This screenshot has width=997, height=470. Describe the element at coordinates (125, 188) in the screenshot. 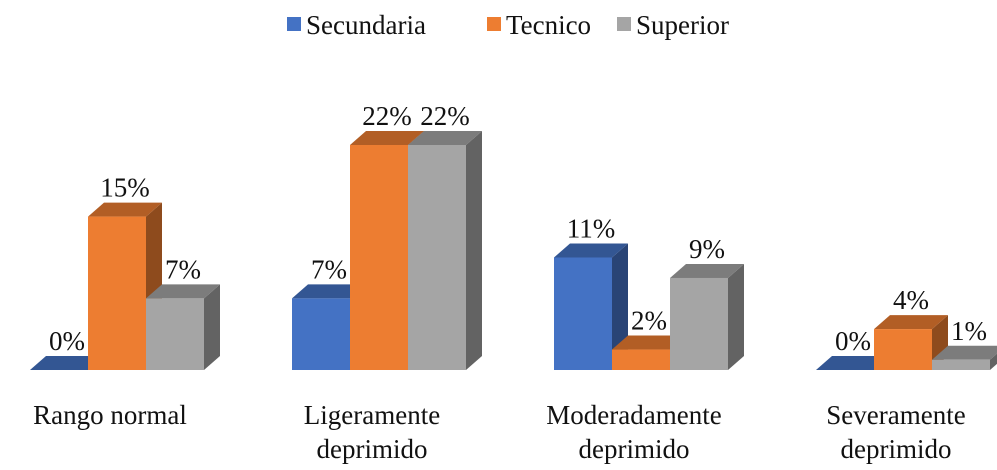

I see `value-label: 15%` at that location.